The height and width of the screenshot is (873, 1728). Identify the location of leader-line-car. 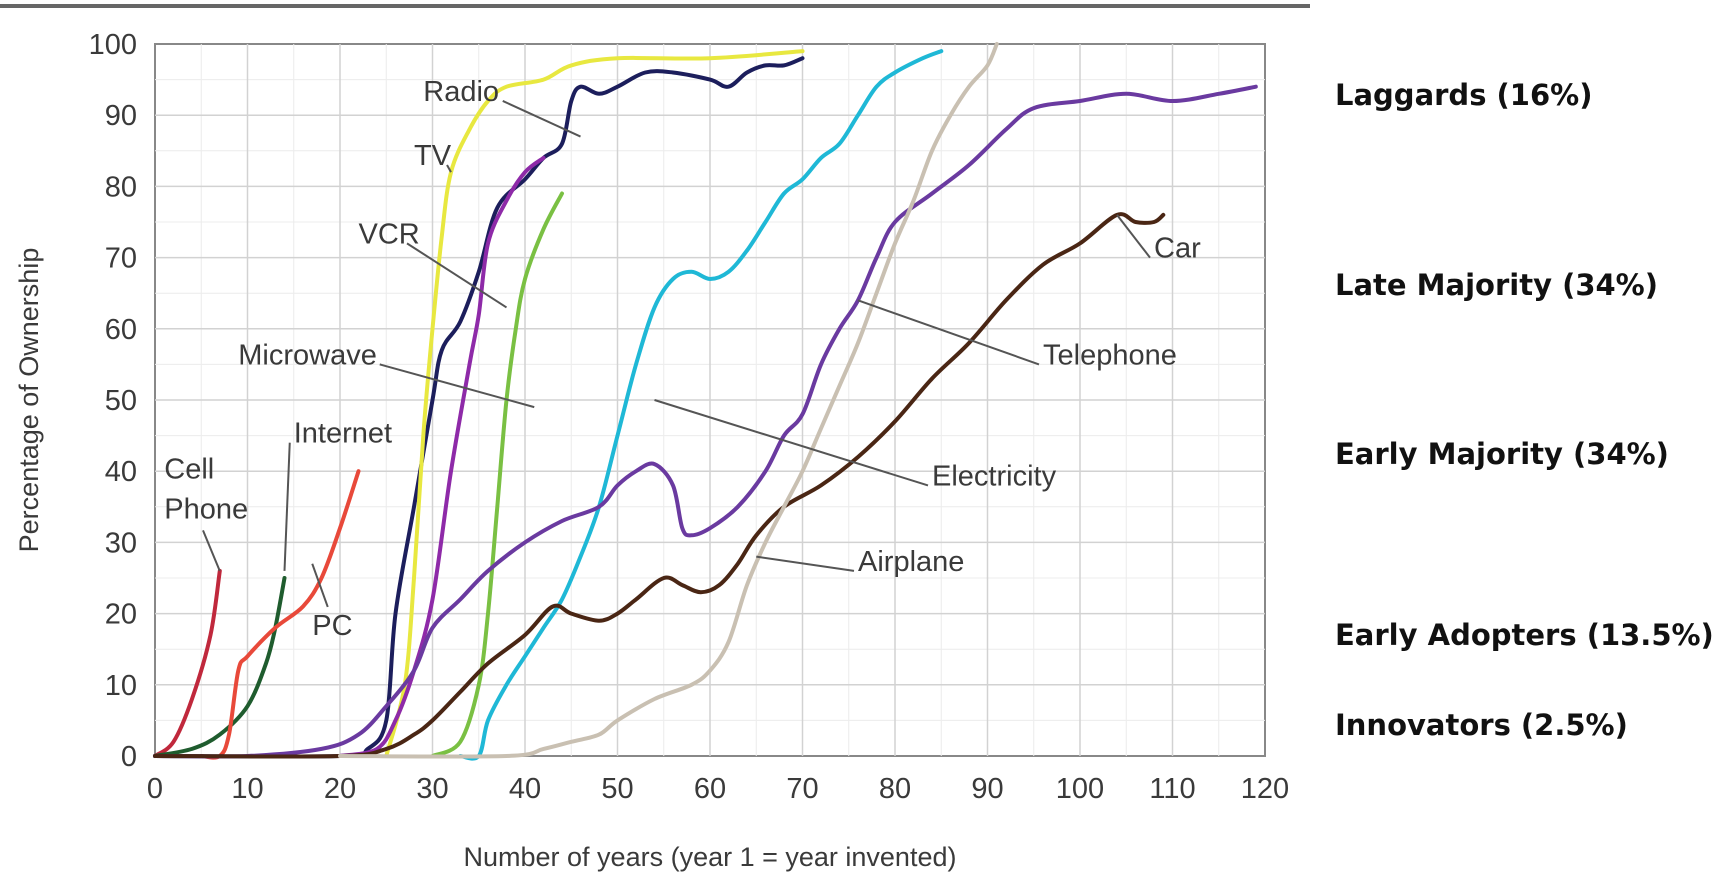
(1133, 236).